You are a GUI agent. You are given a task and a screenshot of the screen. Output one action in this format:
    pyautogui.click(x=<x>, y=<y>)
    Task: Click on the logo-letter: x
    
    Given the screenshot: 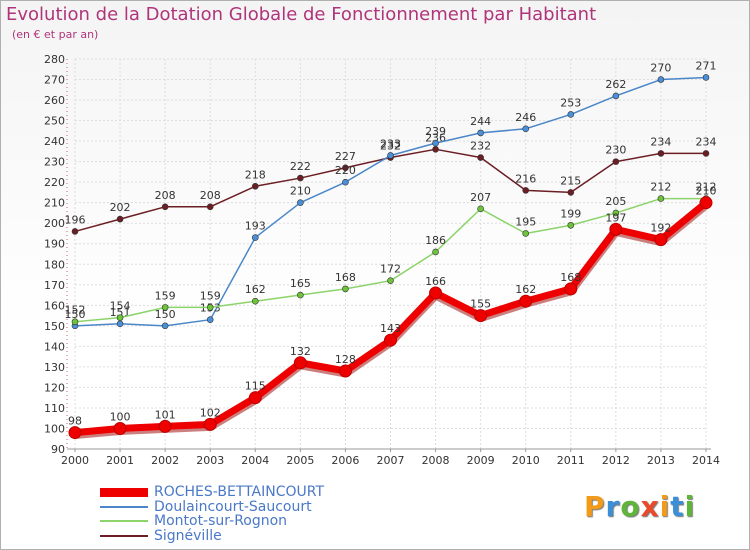 What is the action you would take?
    pyautogui.click(x=650, y=506)
    